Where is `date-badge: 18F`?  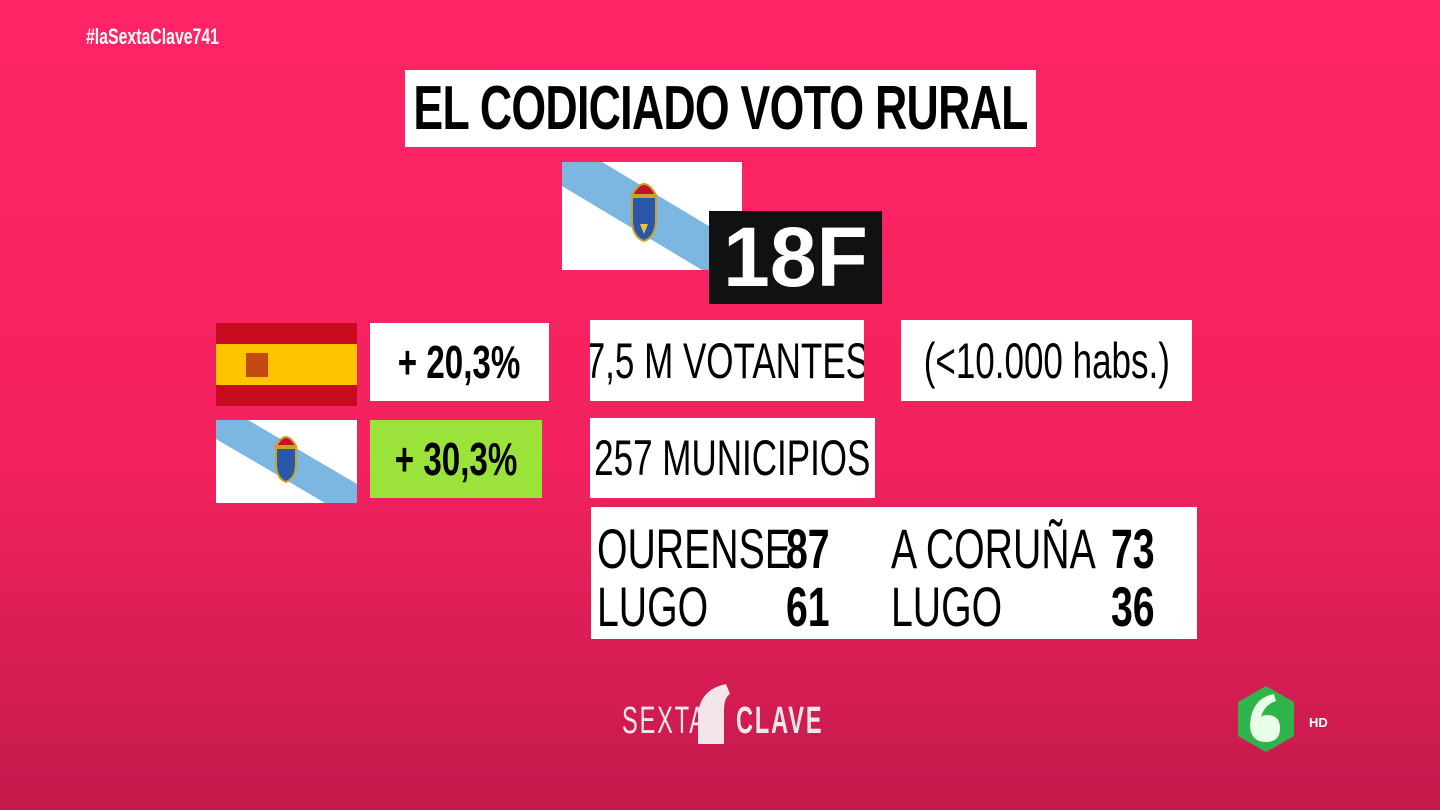
date-badge: 18F is located at coordinates (795, 257).